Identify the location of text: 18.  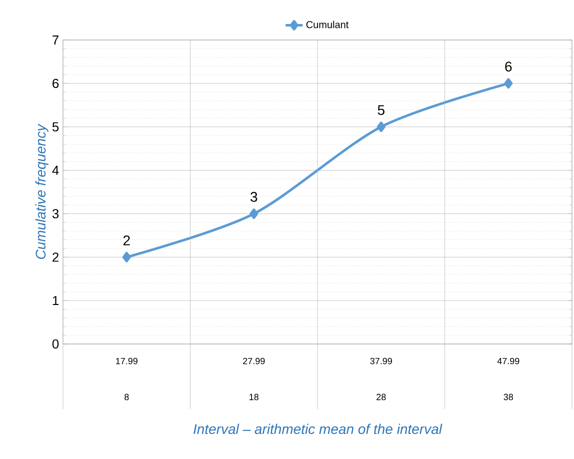
(254, 397).